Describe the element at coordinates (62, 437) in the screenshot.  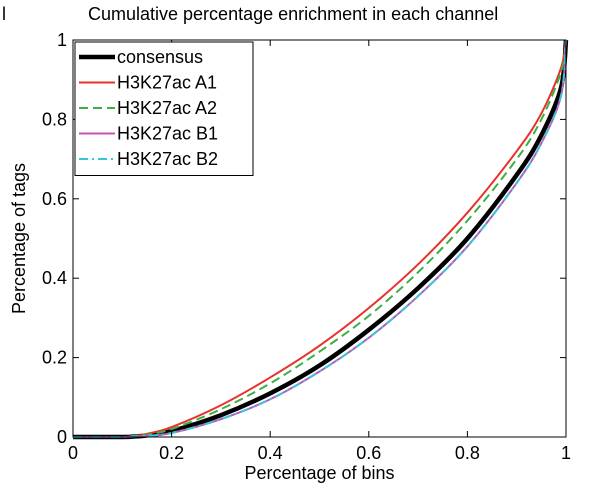
I see `y-tick-label: 0` at that location.